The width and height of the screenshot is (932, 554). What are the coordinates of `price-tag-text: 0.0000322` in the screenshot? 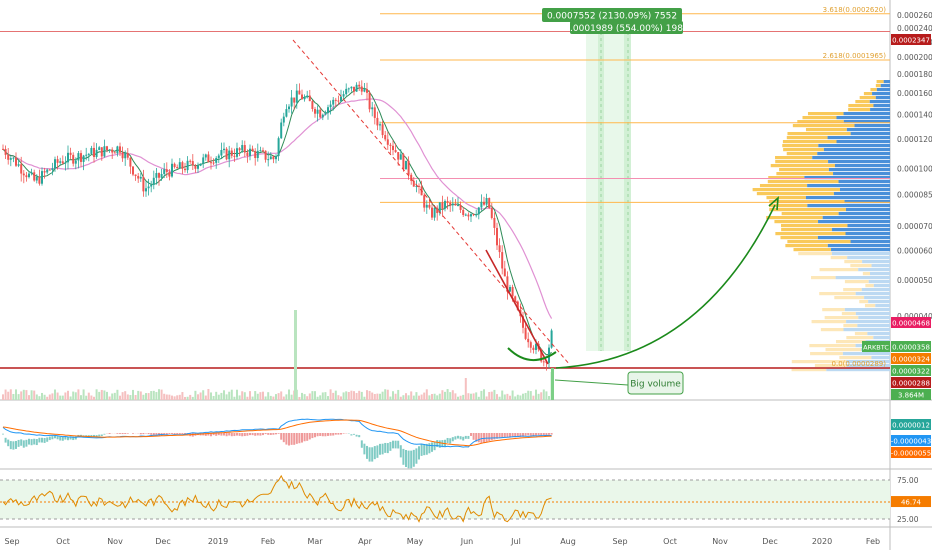 It's located at (911, 372).